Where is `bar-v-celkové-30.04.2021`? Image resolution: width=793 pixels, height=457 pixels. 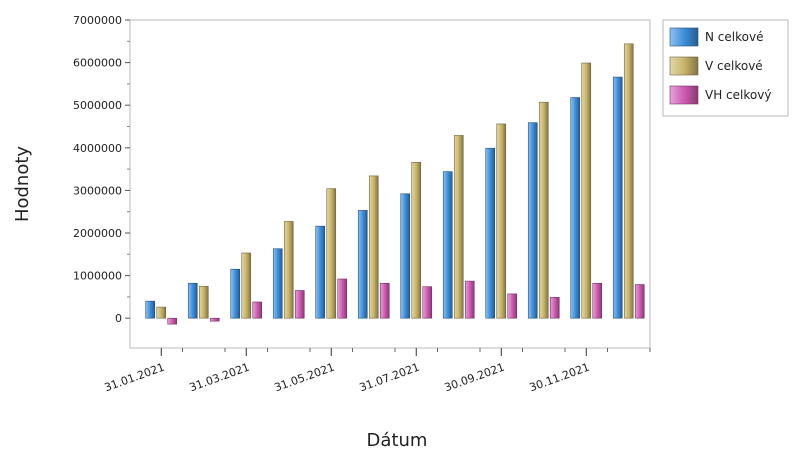 bar-v-celkové-30.04.2021 is located at coordinates (288, 270).